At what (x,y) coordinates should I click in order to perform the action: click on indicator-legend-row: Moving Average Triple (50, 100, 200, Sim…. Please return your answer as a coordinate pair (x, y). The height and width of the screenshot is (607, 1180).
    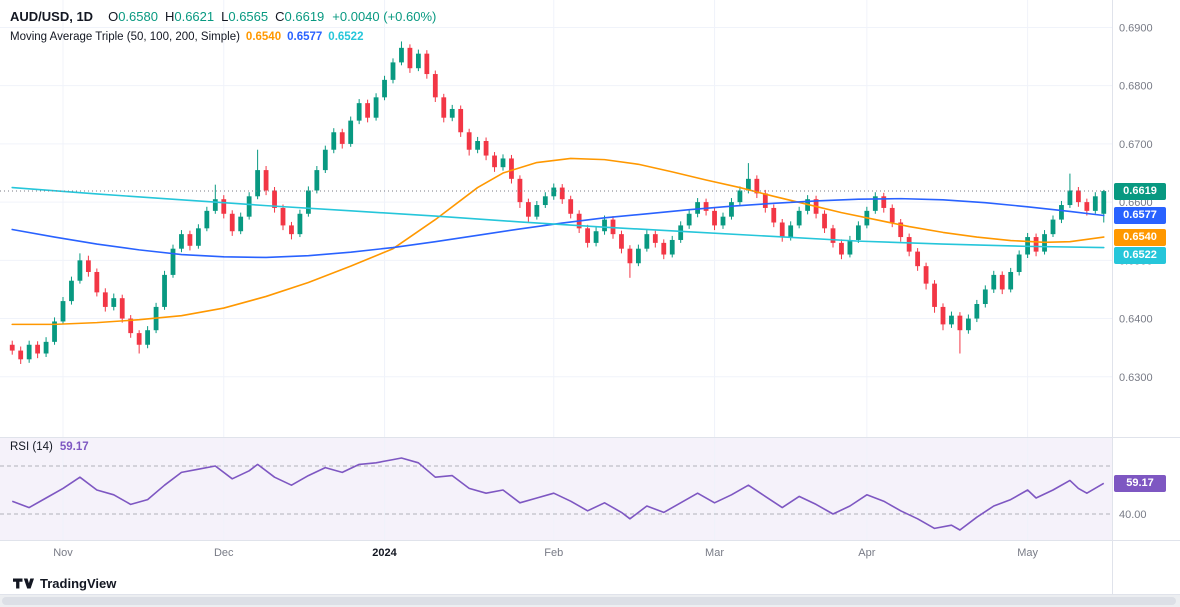
    Looking at the image, I should click on (223, 37).